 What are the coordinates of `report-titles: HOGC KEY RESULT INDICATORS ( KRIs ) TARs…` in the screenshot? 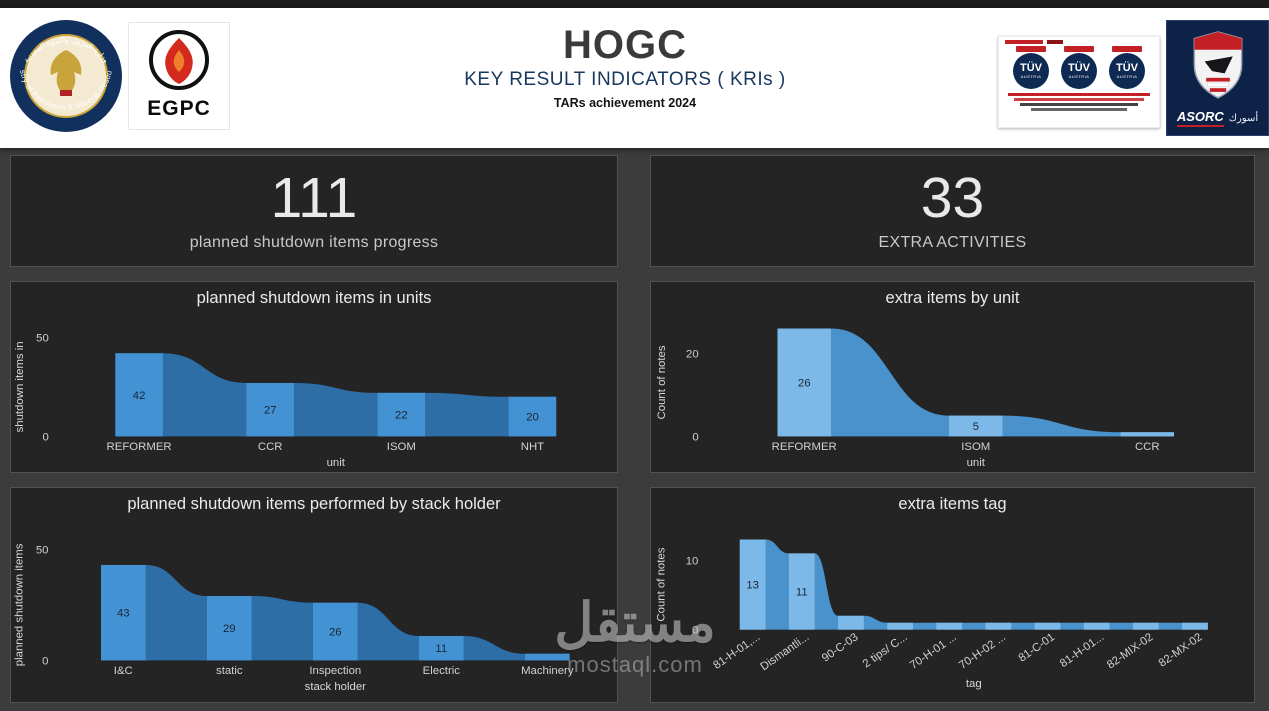 It's located at (625, 67).